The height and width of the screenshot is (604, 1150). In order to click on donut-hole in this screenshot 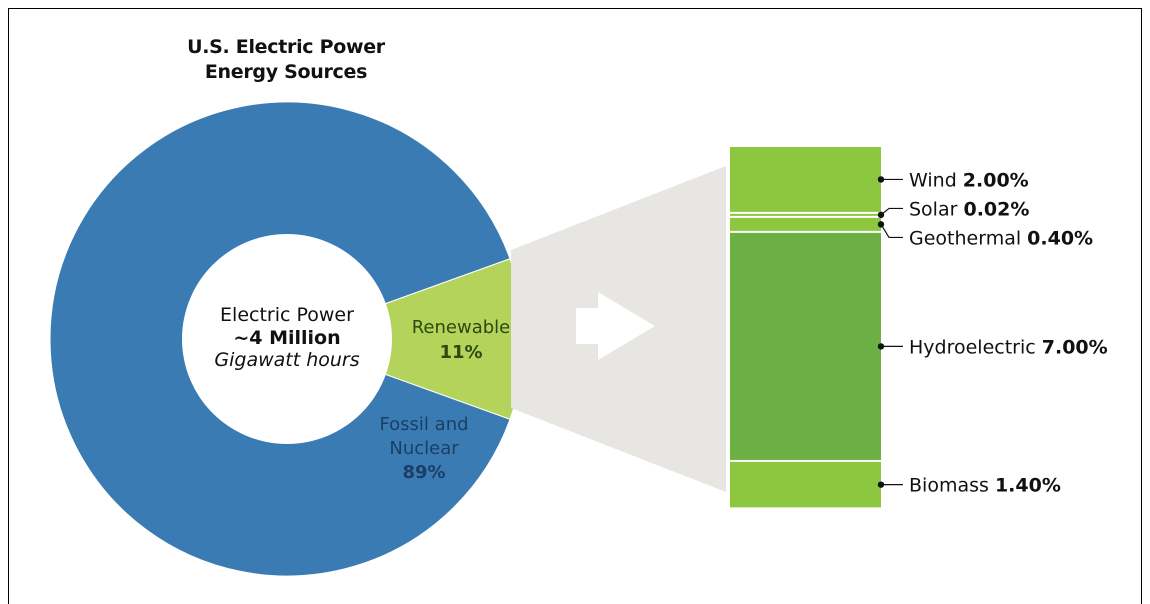, I will do `click(287, 339)`.